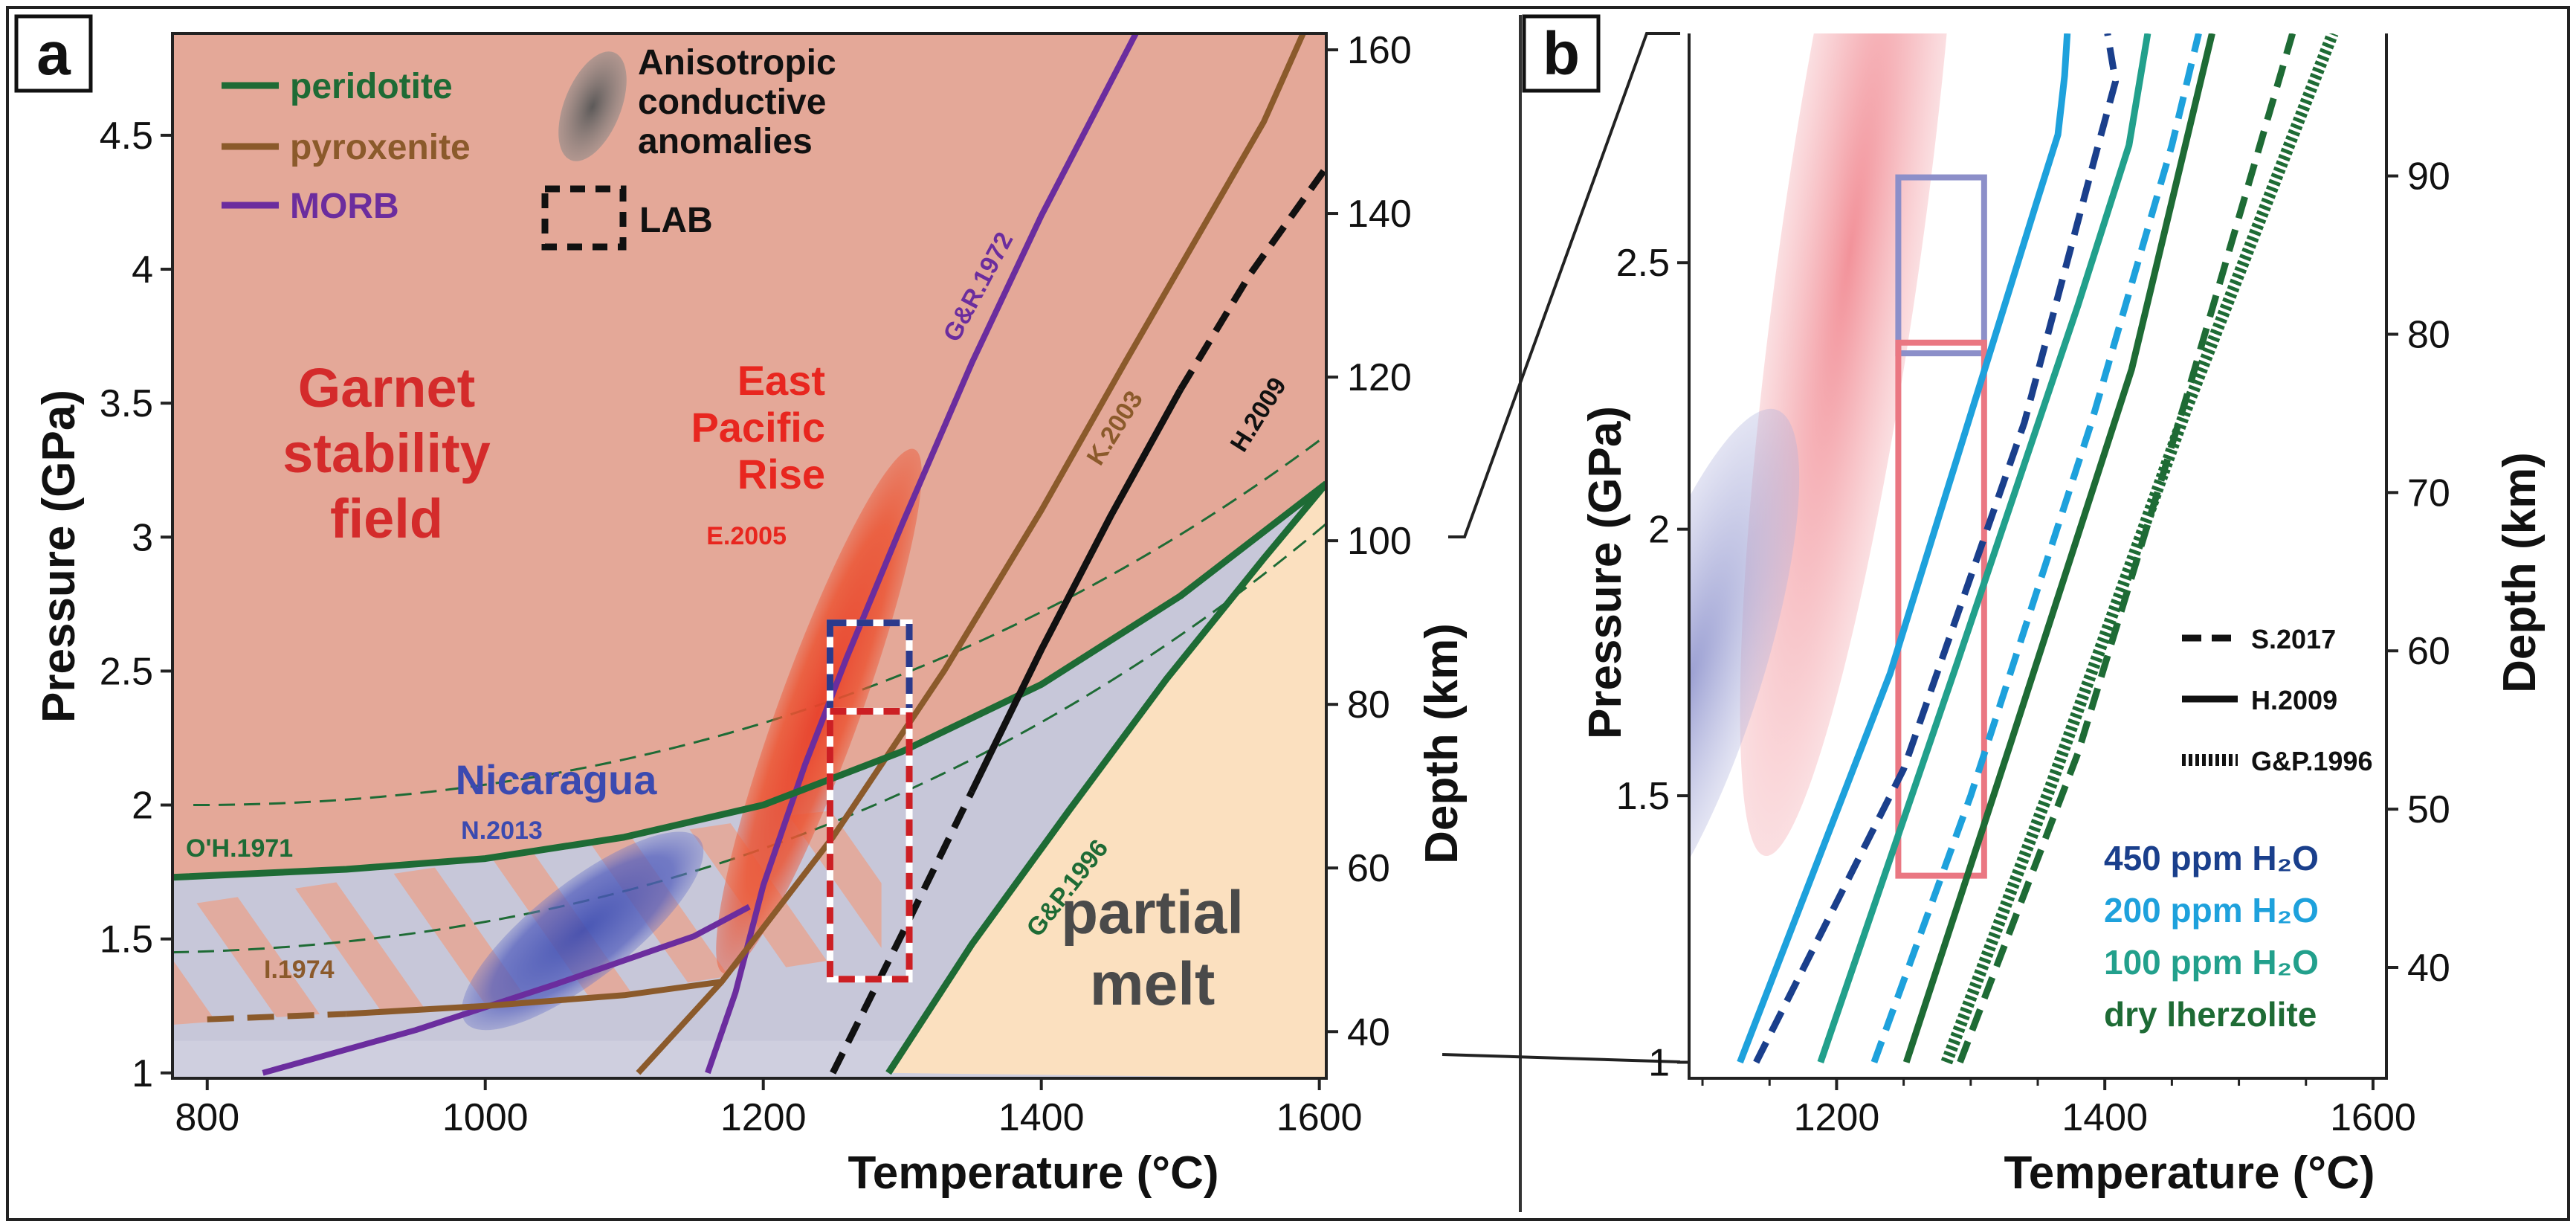  I want to click on panel-a-ytick-label: 4.5, so click(126, 137).